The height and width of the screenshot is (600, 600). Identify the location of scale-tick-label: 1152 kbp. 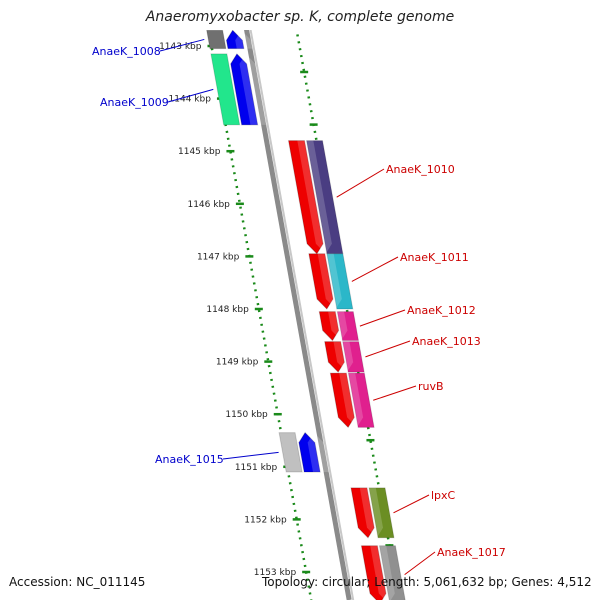
(265, 520).